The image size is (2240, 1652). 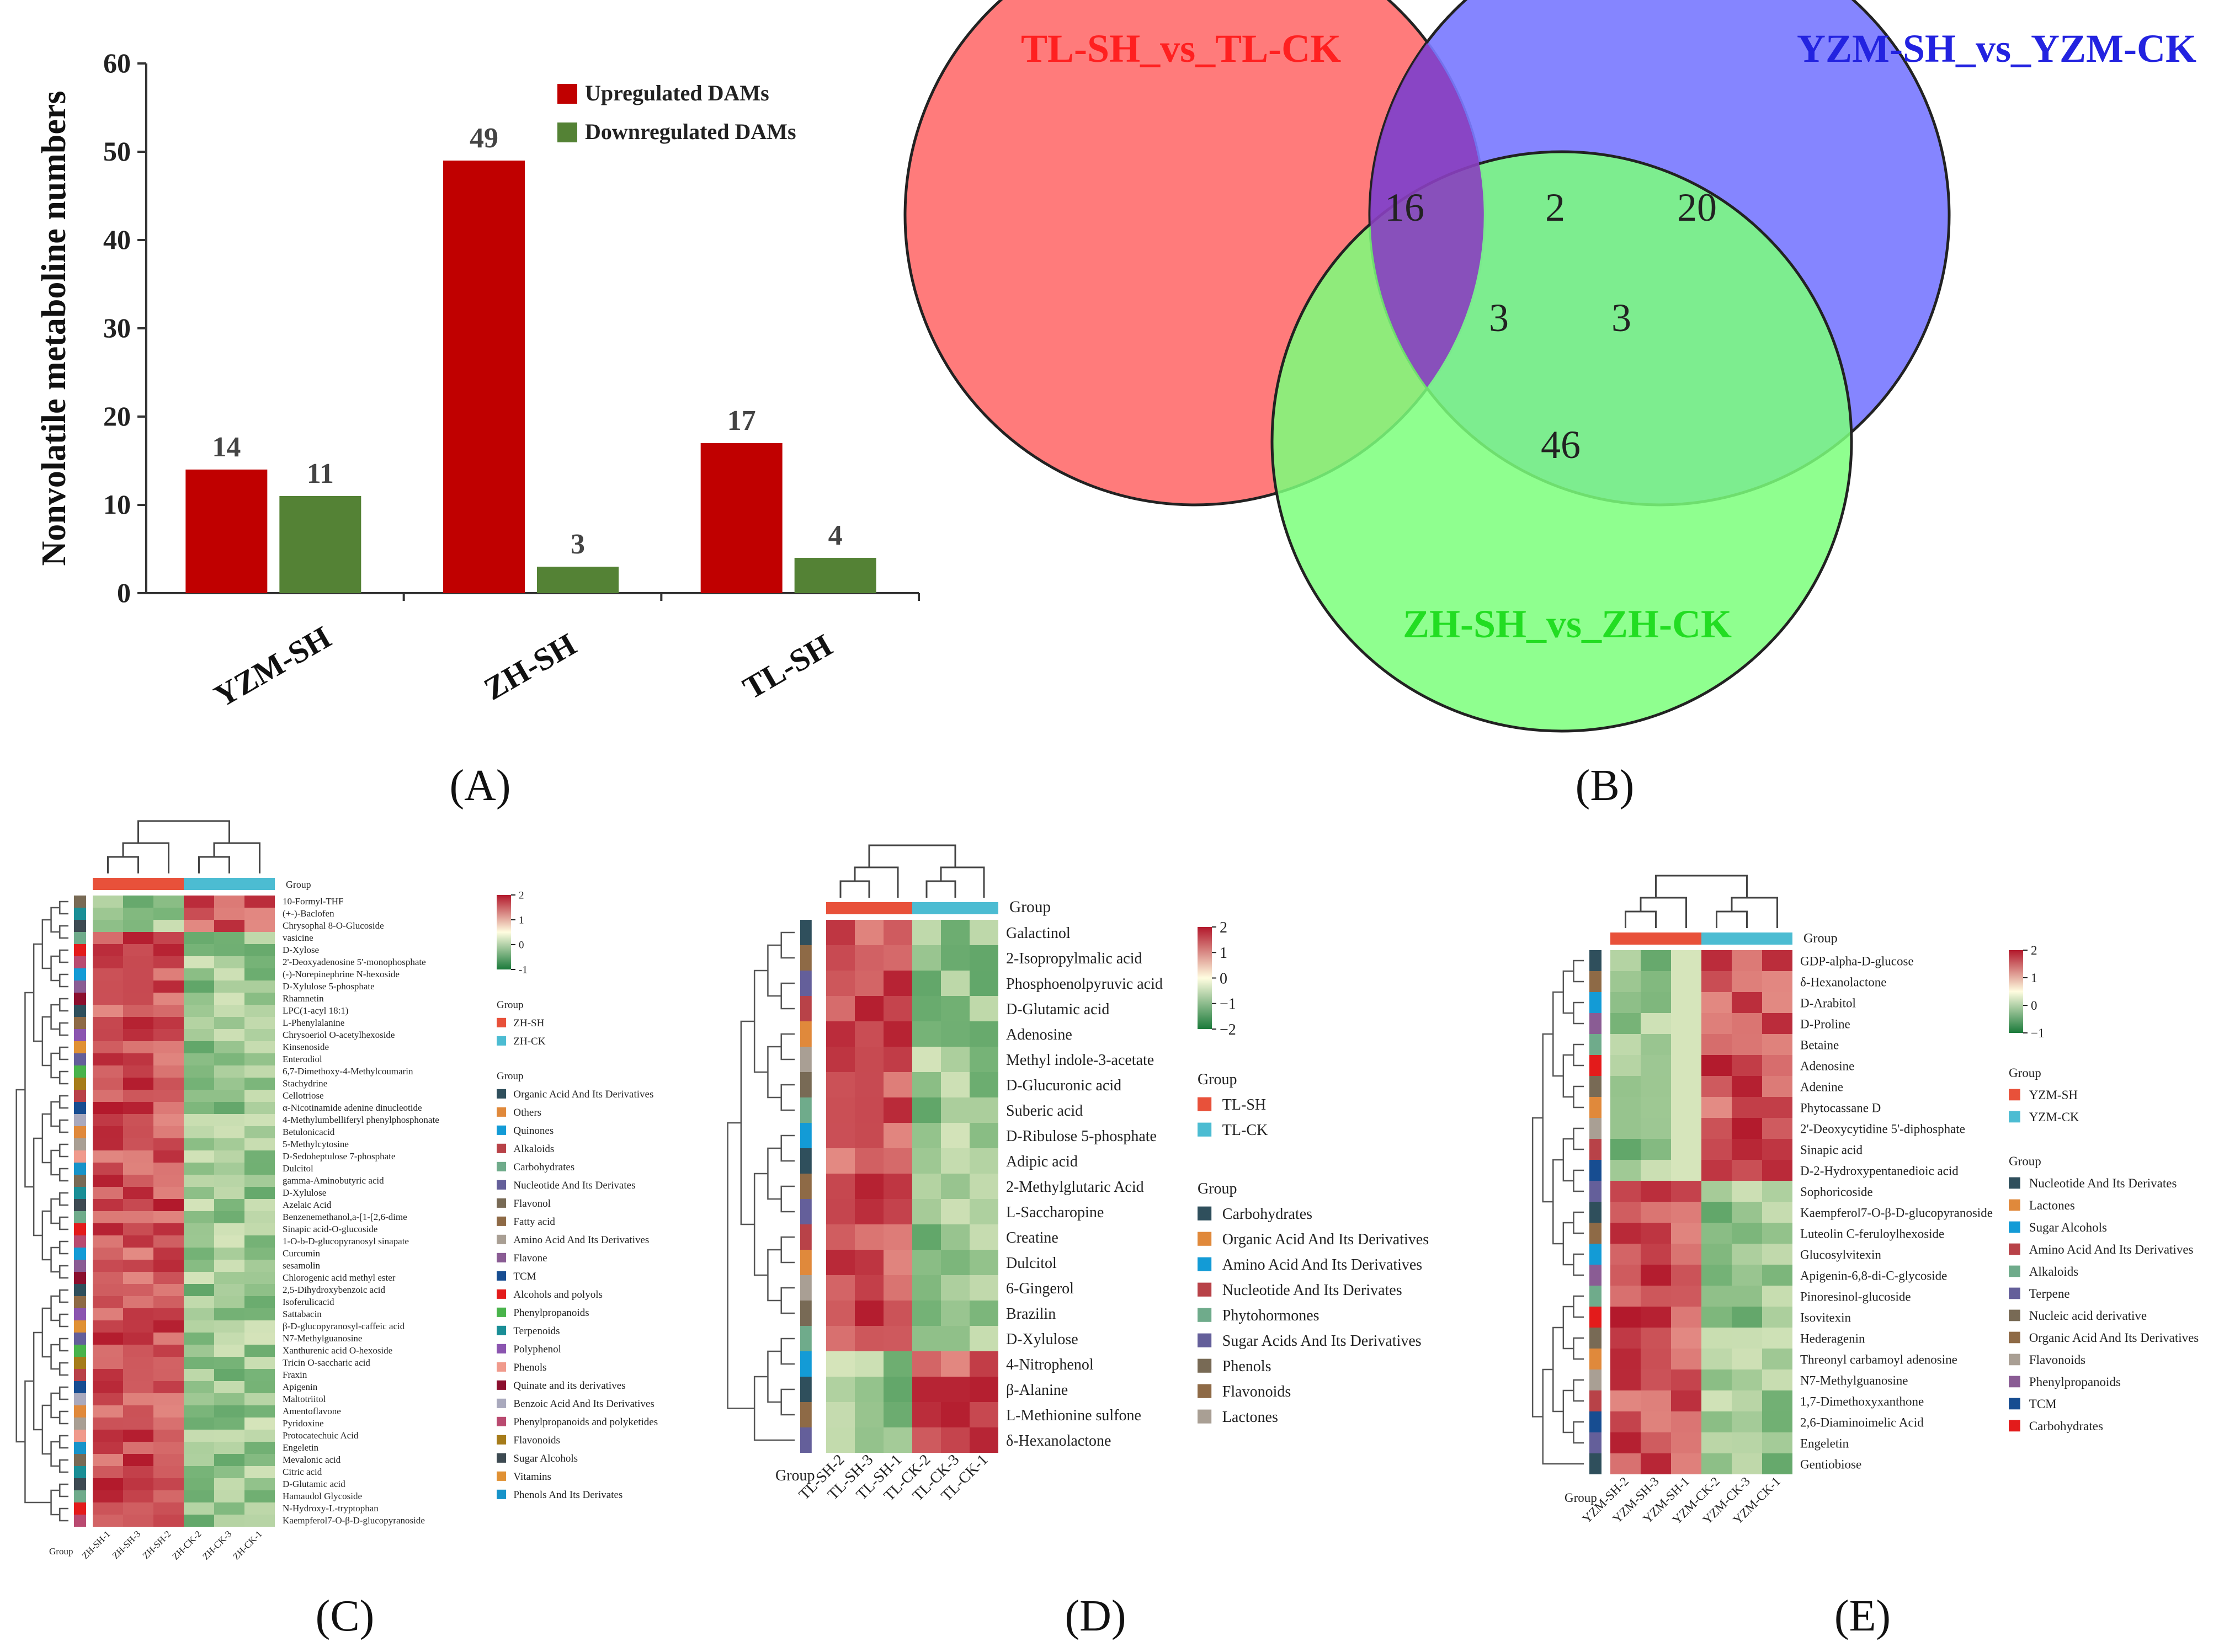 What do you see at coordinates (2111, 1249) in the screenshot?
I see `class-legend-label: Amino Acid And Its Derivatives` at bounding box center [2111, 1249].